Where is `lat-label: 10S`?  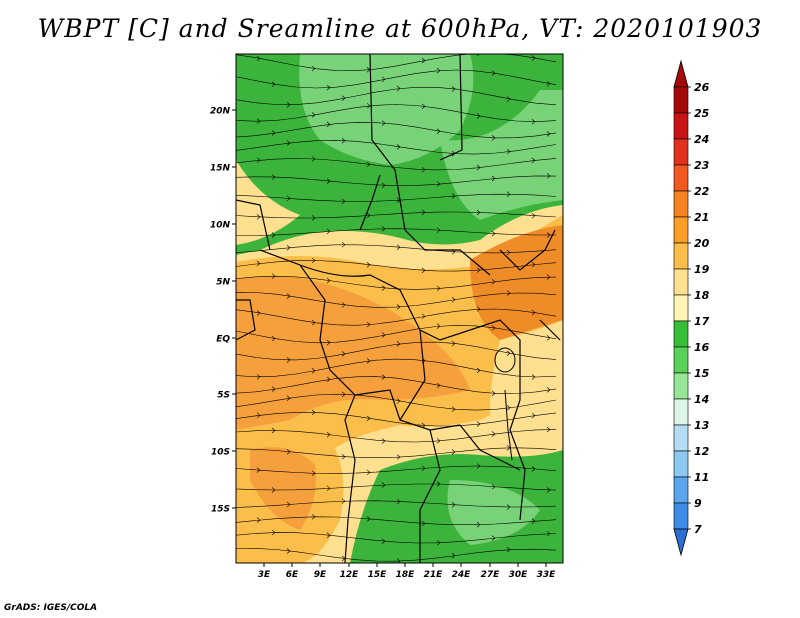 lat-label: 10S is located at coordinates (220, 453).